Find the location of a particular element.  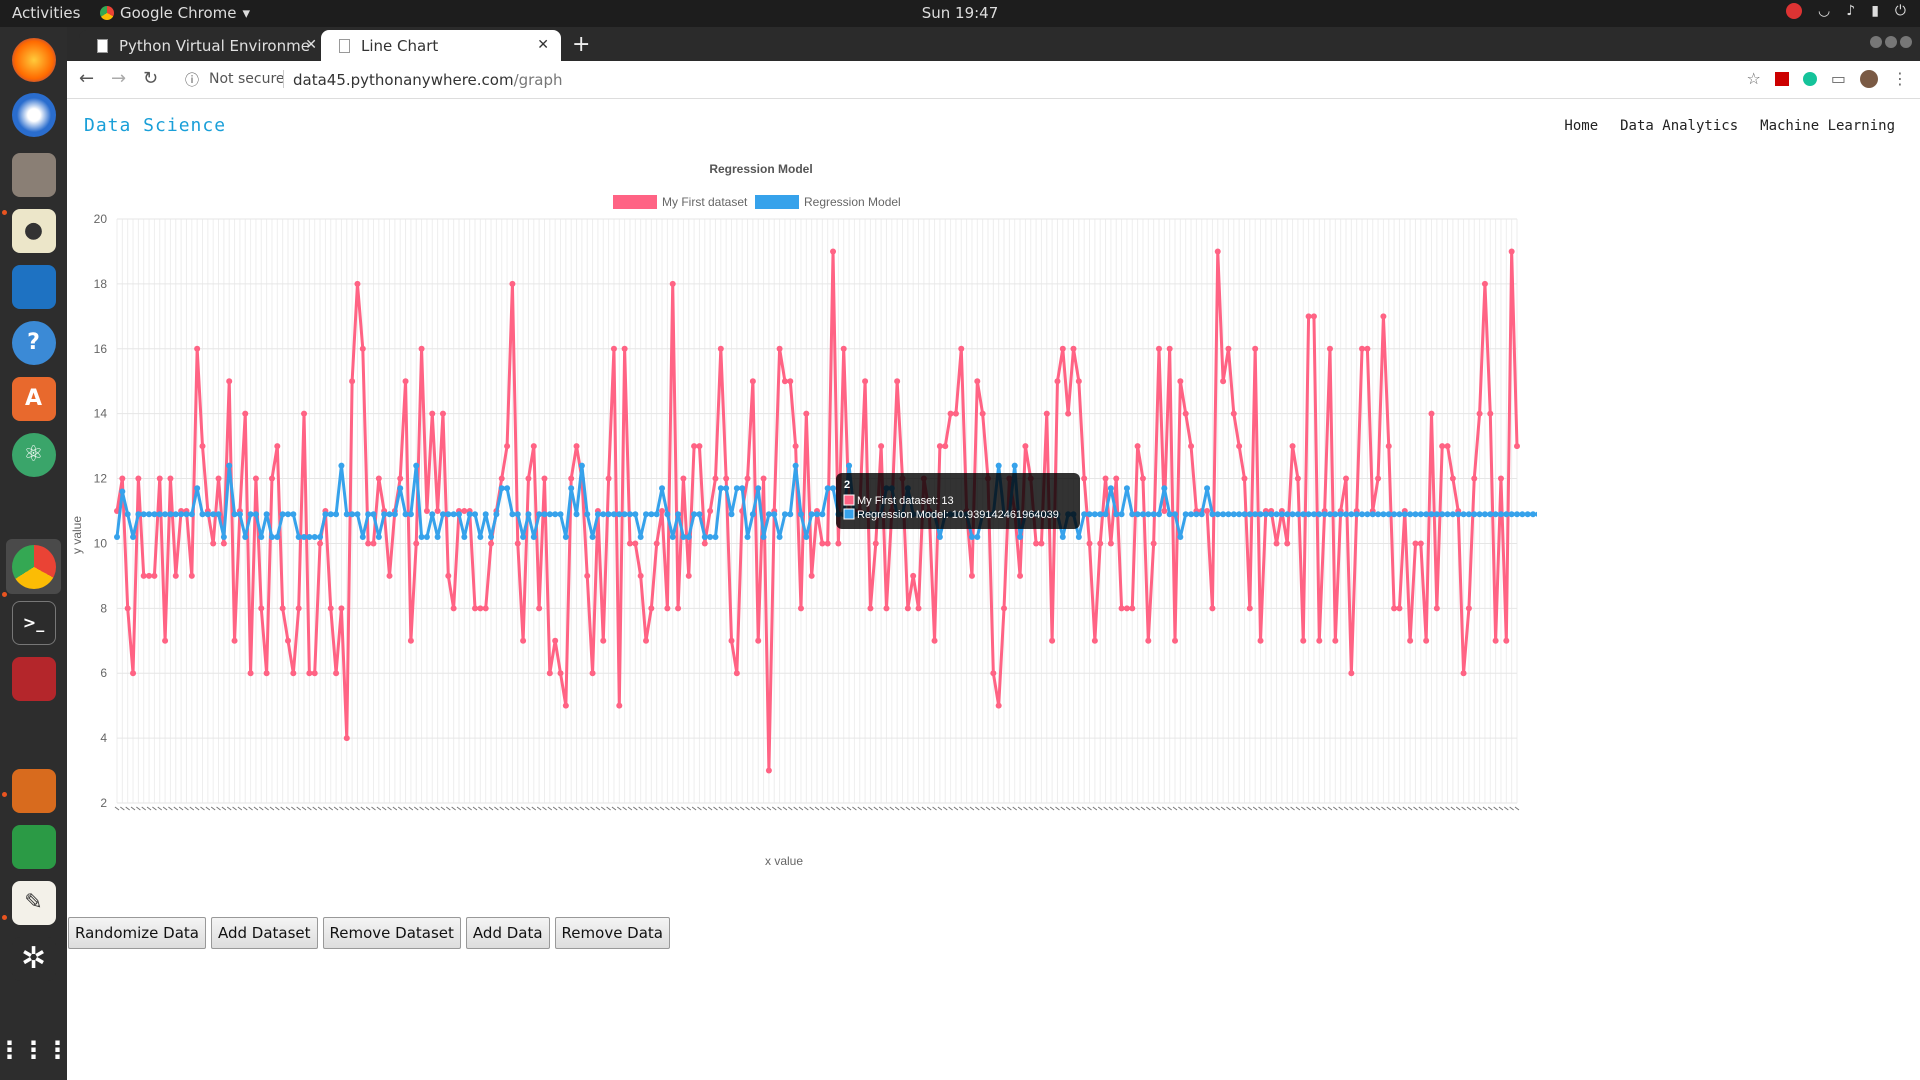

dock-thunderbird is located at coordinates (33, 114).